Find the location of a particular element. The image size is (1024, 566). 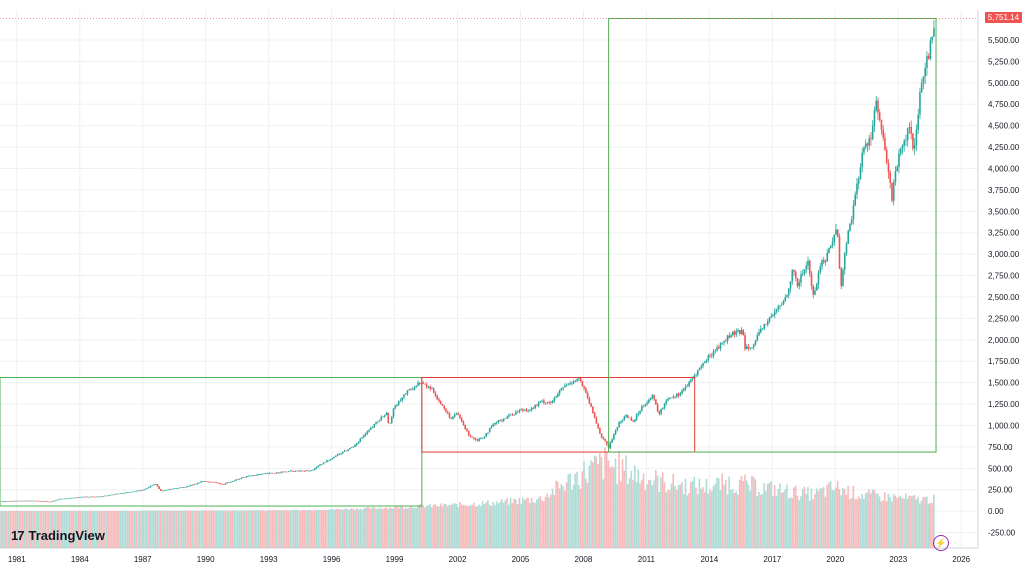

lightning-icon: ⚡ is located at coordinates (941, 543).